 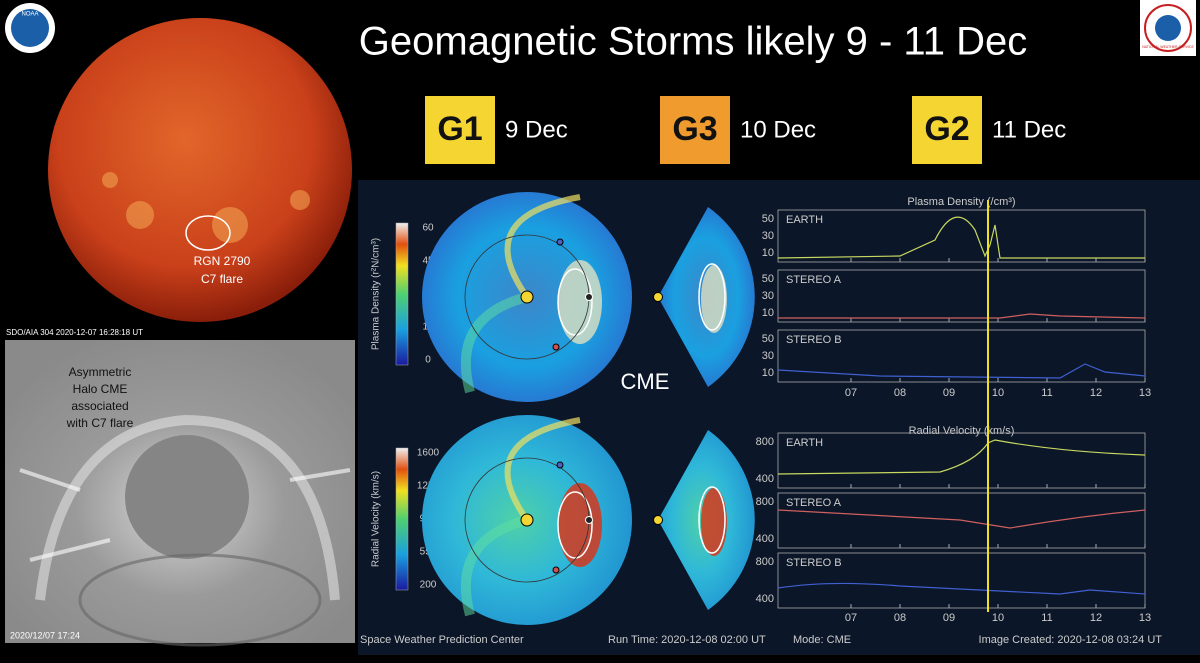 I want to click on noaa-logo-text: NOAA, so click(x=29, y=15).